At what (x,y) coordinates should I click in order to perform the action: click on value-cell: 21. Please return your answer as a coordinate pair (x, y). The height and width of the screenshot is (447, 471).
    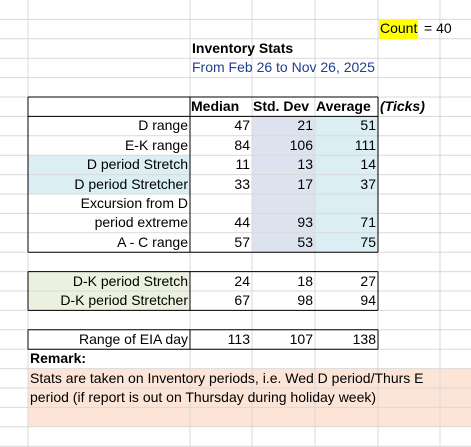
    Looking at the image, I should click on (305, 125).